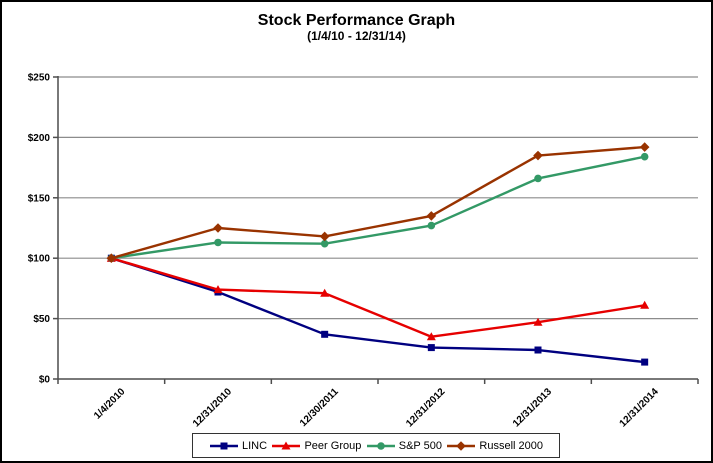 Image resolution: width=713 pixels, height=463 pixels. What do you see at coordinates (425, 407) in the screenshot?
I see `x-axis-label: 12/31/2012` at bounding box center [425, 407].